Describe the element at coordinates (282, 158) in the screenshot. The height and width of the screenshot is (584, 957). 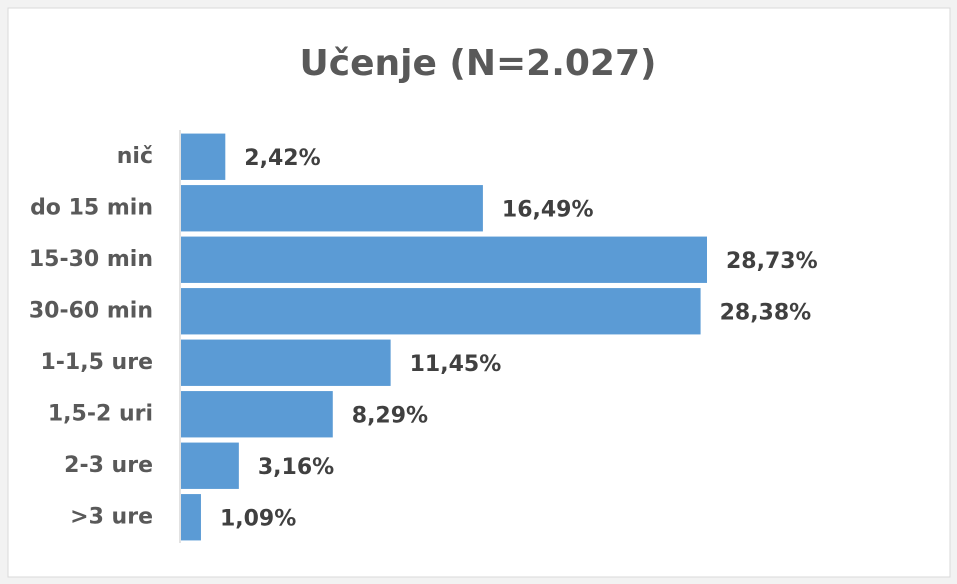
I see `value-label: 2,42%` at that location.